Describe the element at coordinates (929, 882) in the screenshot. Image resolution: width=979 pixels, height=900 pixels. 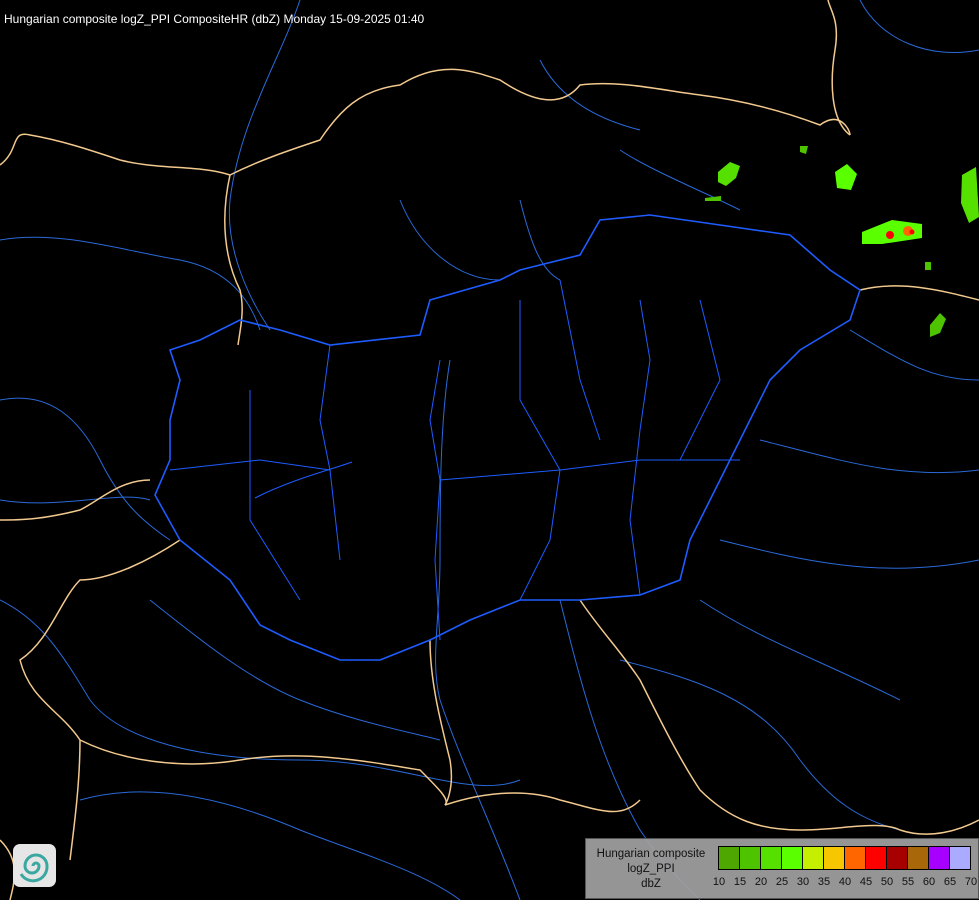
I see `tick-label: 60` at that location.